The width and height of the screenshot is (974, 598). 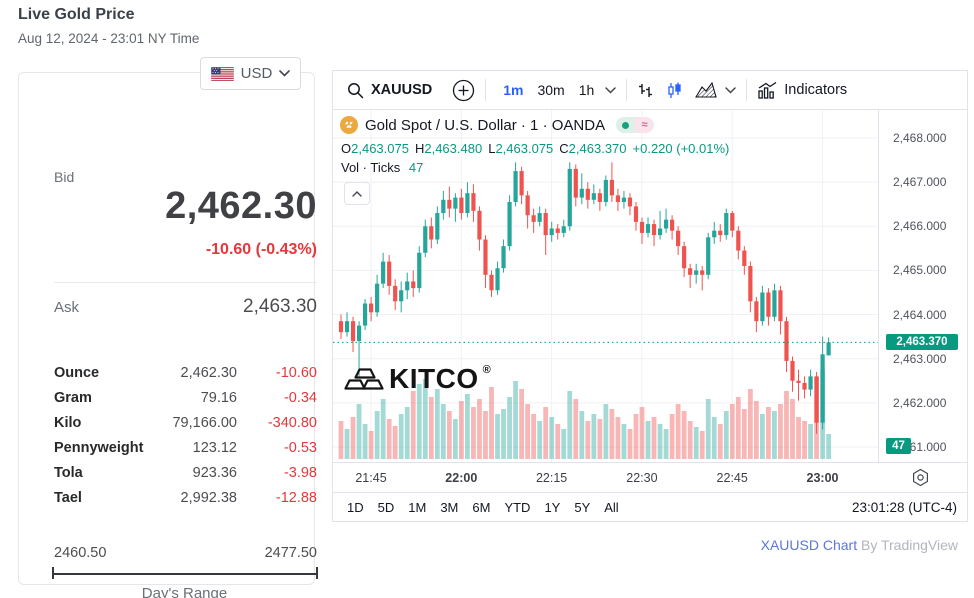 I want to click on range-button-6M: 6M, so click(x=481, y=507).